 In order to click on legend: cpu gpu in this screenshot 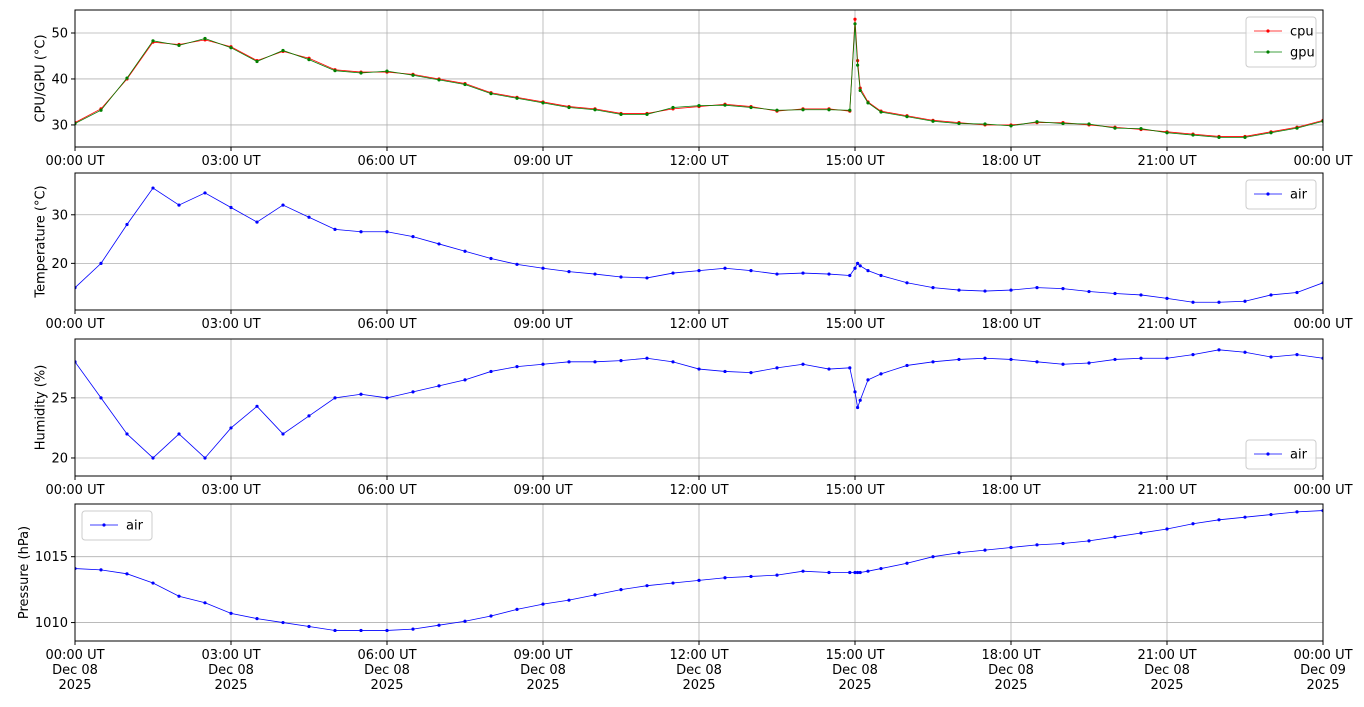, I will do `click(1281, 42)`.